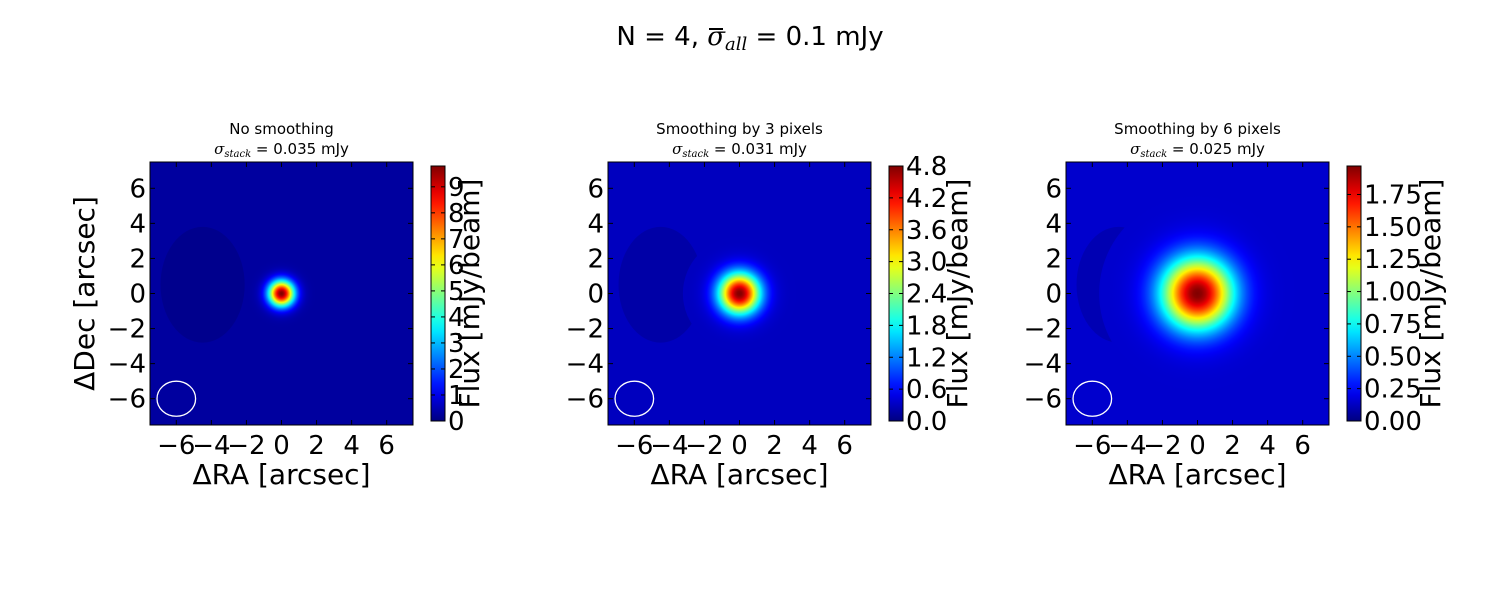 The width and height of the screenshot is (1500, 600). Describe the element at coordinates (926, 422) in the screenshot. I see `colorbar-tick-label: 0.0` at that location.